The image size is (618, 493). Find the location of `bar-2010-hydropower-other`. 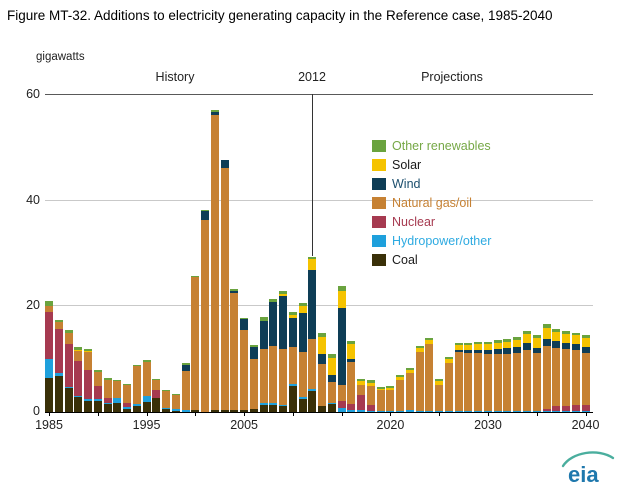

bar-2010-hydropower-other is located at coordinates (292, 385).